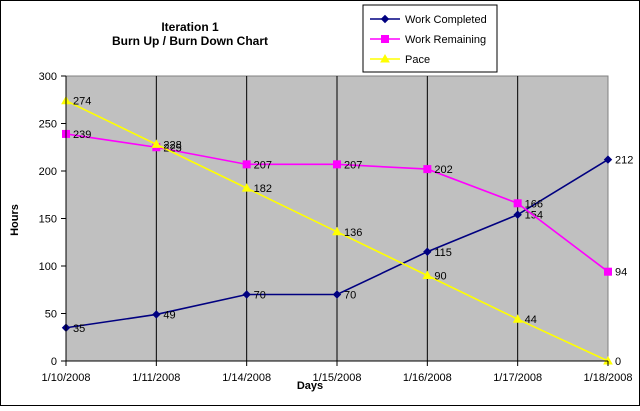 The image size is (640, 411). Describe the element at coordinates (534, 204) in the screenshot. I see `data-label-work-remaining: 166` at that location.